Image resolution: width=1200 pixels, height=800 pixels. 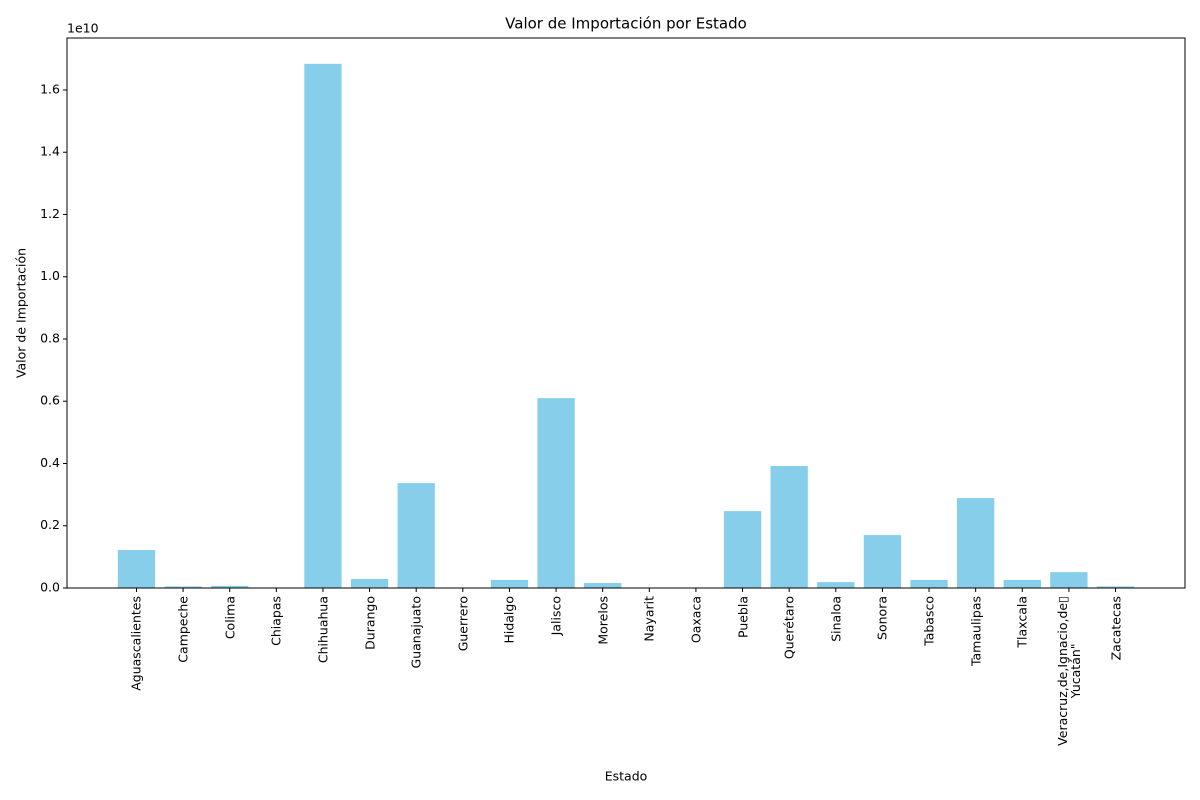 I want to click on y-tick-label: 1.0, so click(x=50, y=275).